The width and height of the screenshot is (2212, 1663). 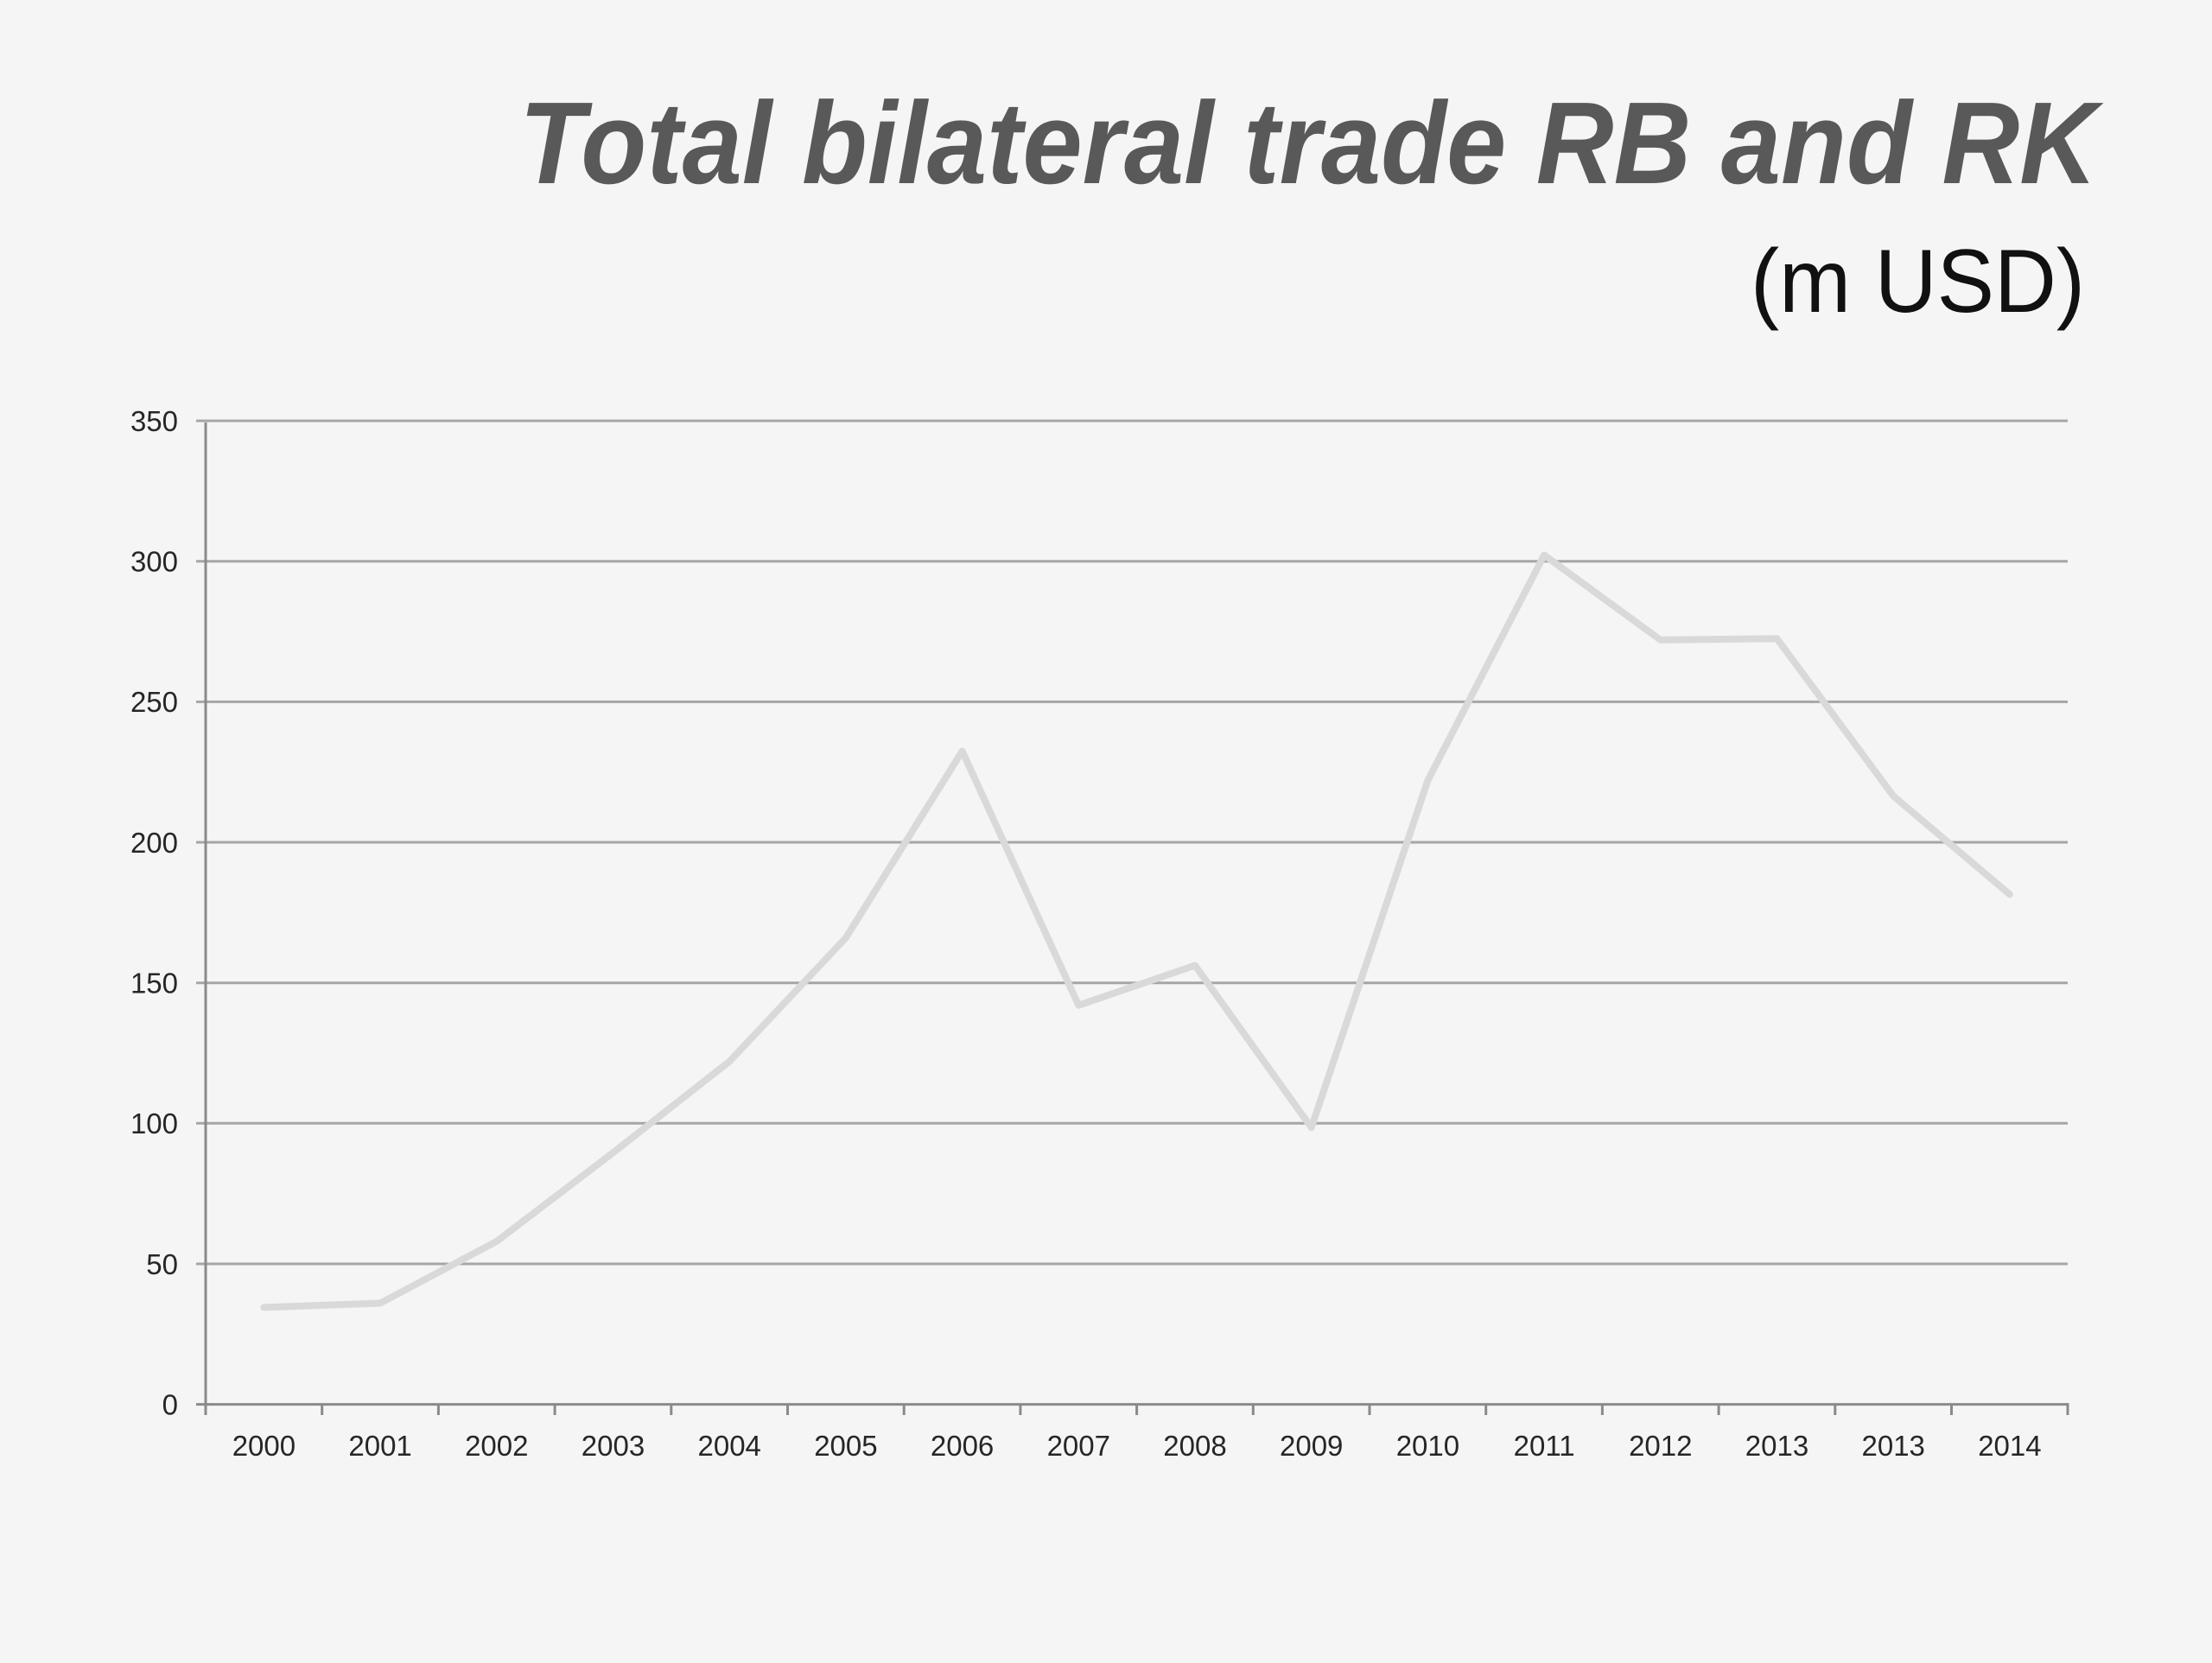 I want to click on svg-text: 150, so click(x=154, y=984).